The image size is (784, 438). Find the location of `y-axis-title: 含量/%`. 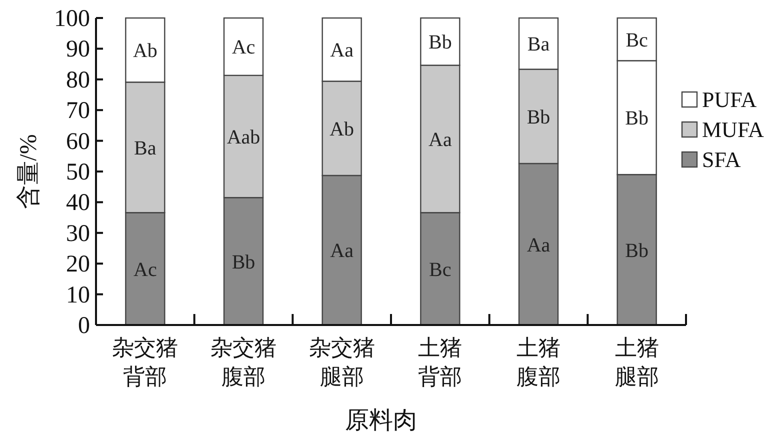

y-axis-title: 含量/% is located at coordinates (29, 171).